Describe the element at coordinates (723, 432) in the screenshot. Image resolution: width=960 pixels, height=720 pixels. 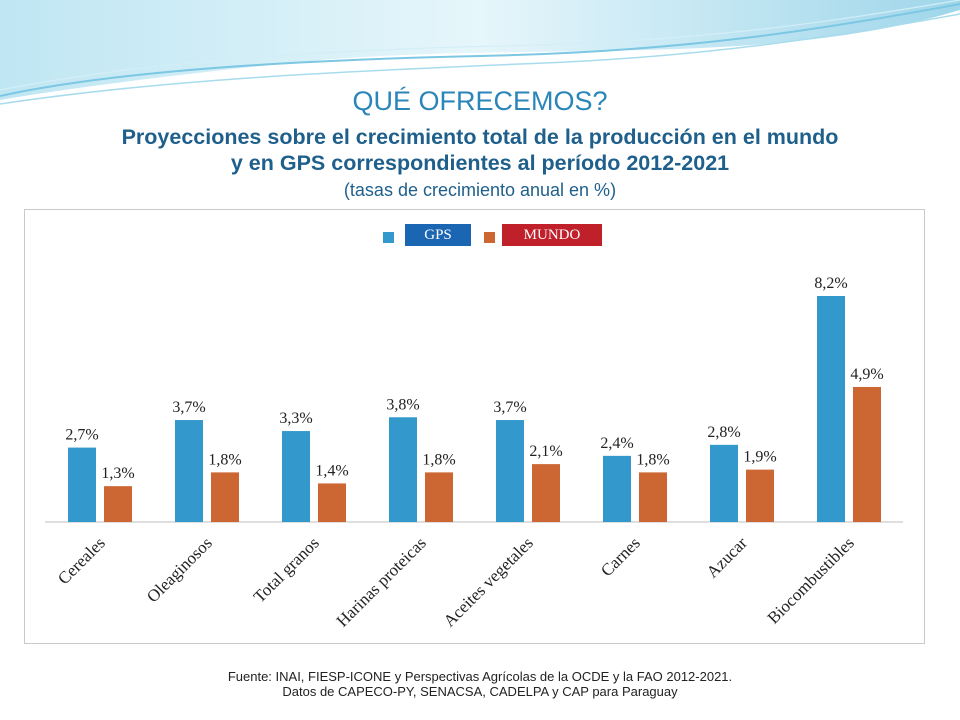
I see `gps-value-label-7: 2,8%` at that location.